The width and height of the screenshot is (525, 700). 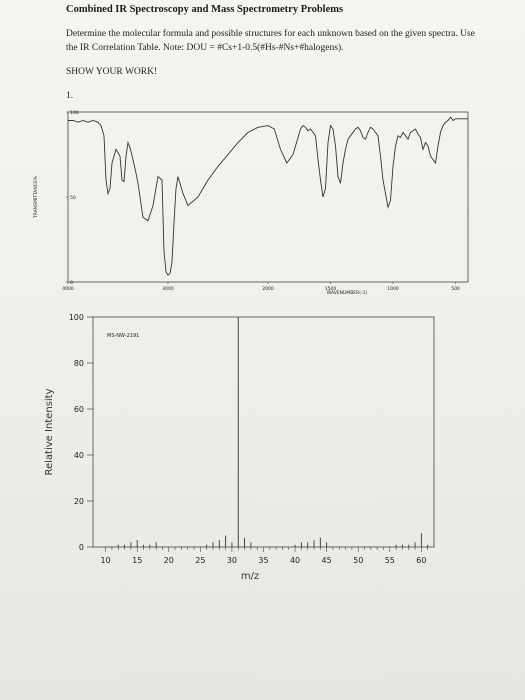 What do you see at coordinates (390, 560) in the screenshot?
I see `ms-x-tick-label: 55` at bounding box center [390, 560].